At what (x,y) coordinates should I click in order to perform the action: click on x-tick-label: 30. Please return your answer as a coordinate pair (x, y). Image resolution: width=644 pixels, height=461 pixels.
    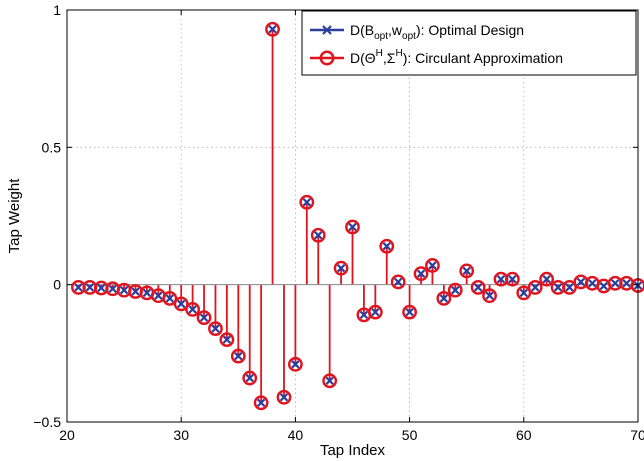
    Looking at the image, I should click on (181, 435).